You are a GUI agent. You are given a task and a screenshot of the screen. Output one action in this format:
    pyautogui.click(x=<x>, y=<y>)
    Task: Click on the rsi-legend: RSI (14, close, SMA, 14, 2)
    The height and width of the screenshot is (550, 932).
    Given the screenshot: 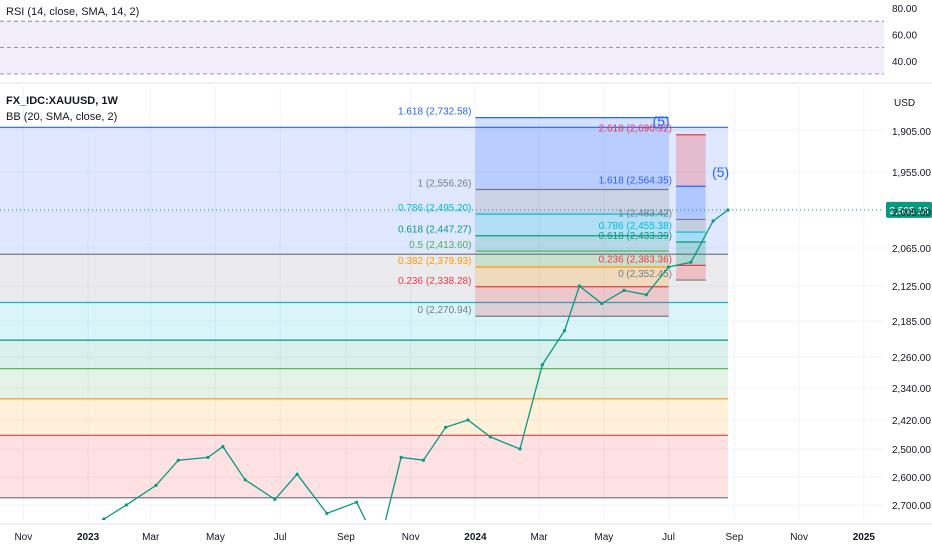 What is the action you would take?
    pyautogui.click(x=72, y=12)
    